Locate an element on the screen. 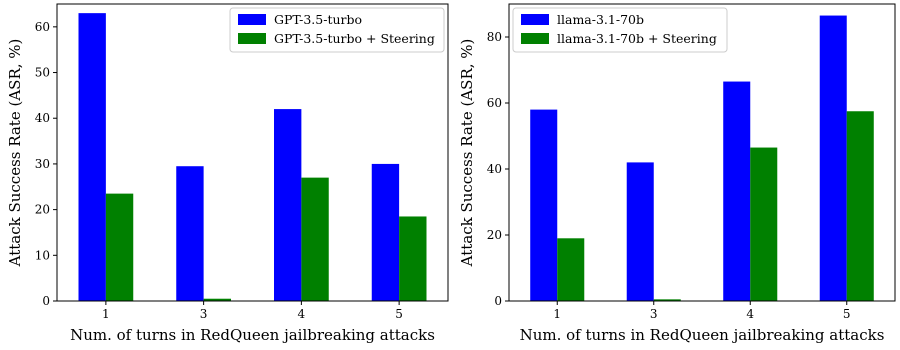  legend: llama-3.1-70b llama-3.1-70b + Steering is located at coordinates (620, 30).